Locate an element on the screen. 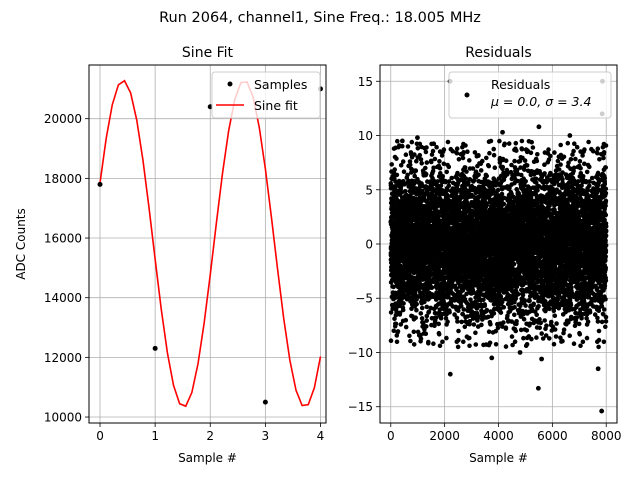 The width and height of the screenshot is (640, 480). residuals-ytick-label: 0 is located at coordinates (369, 245).